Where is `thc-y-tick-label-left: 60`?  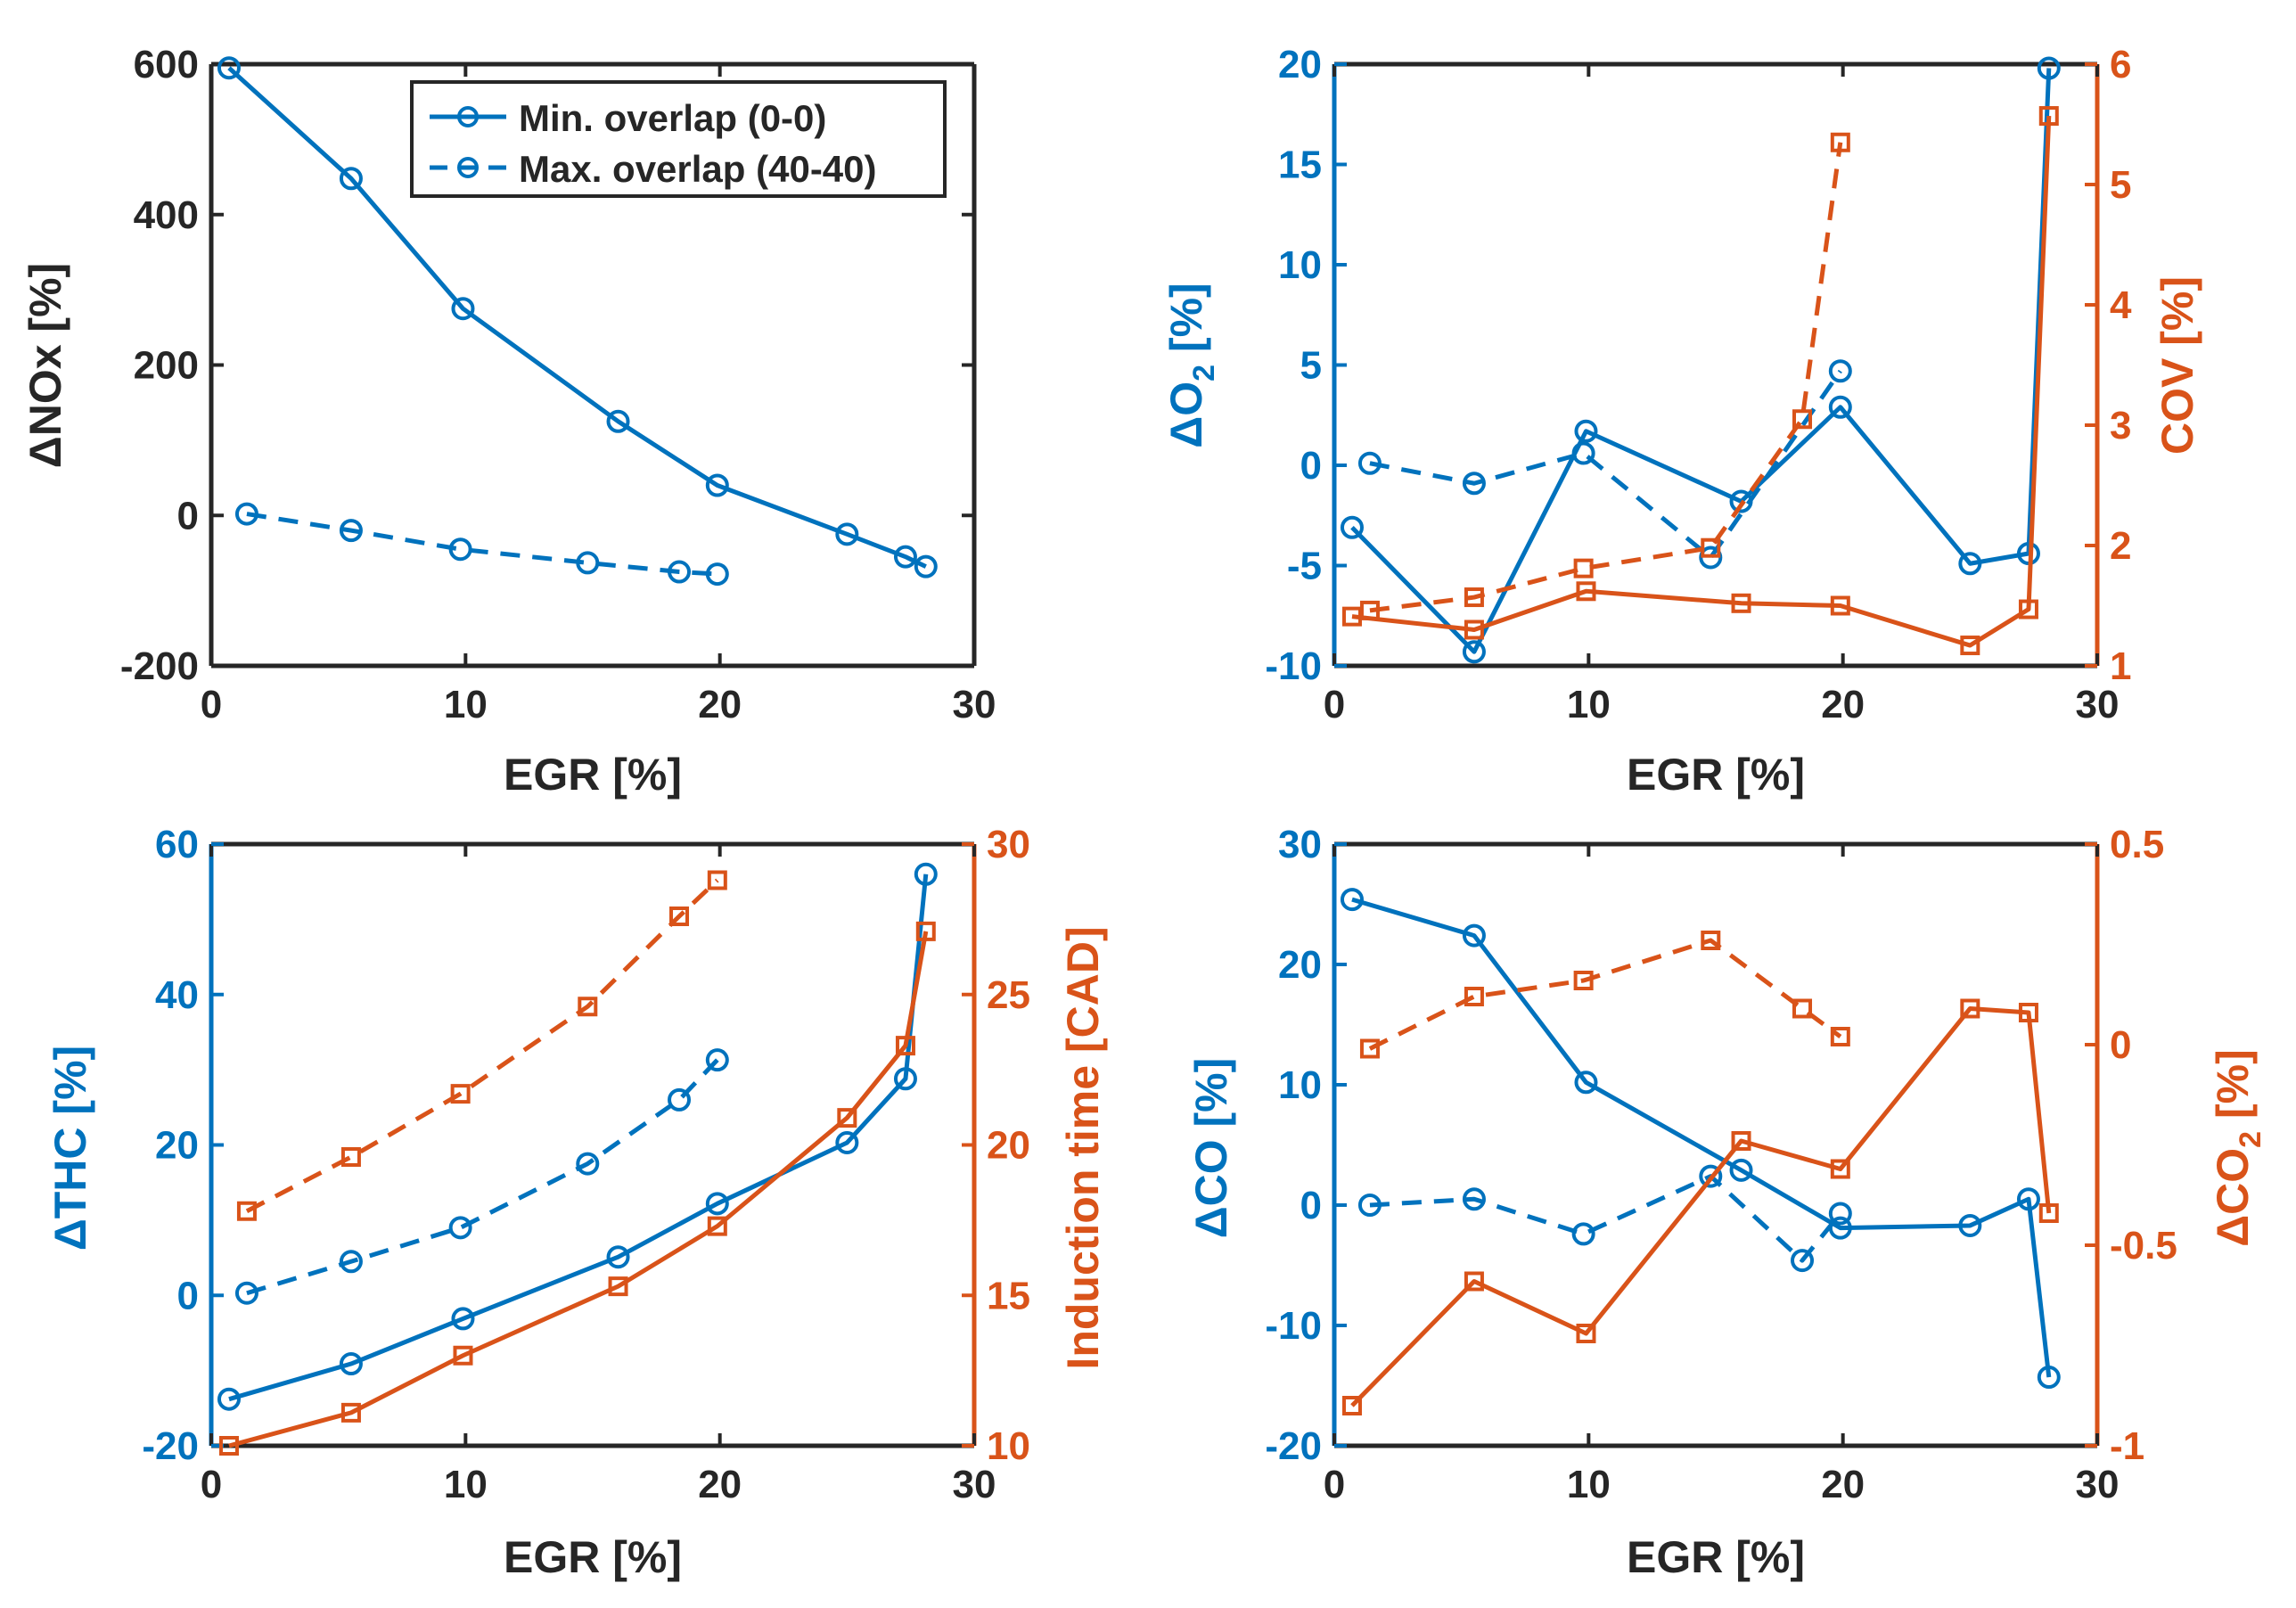
thc-y-tick-label-left: 60 is located at coordinates (177, 844).